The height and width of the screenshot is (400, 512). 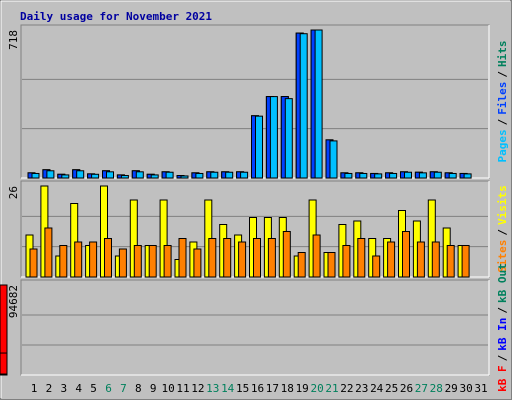 I want to click on x-tick-label: 5, so click(x=93, y=388).